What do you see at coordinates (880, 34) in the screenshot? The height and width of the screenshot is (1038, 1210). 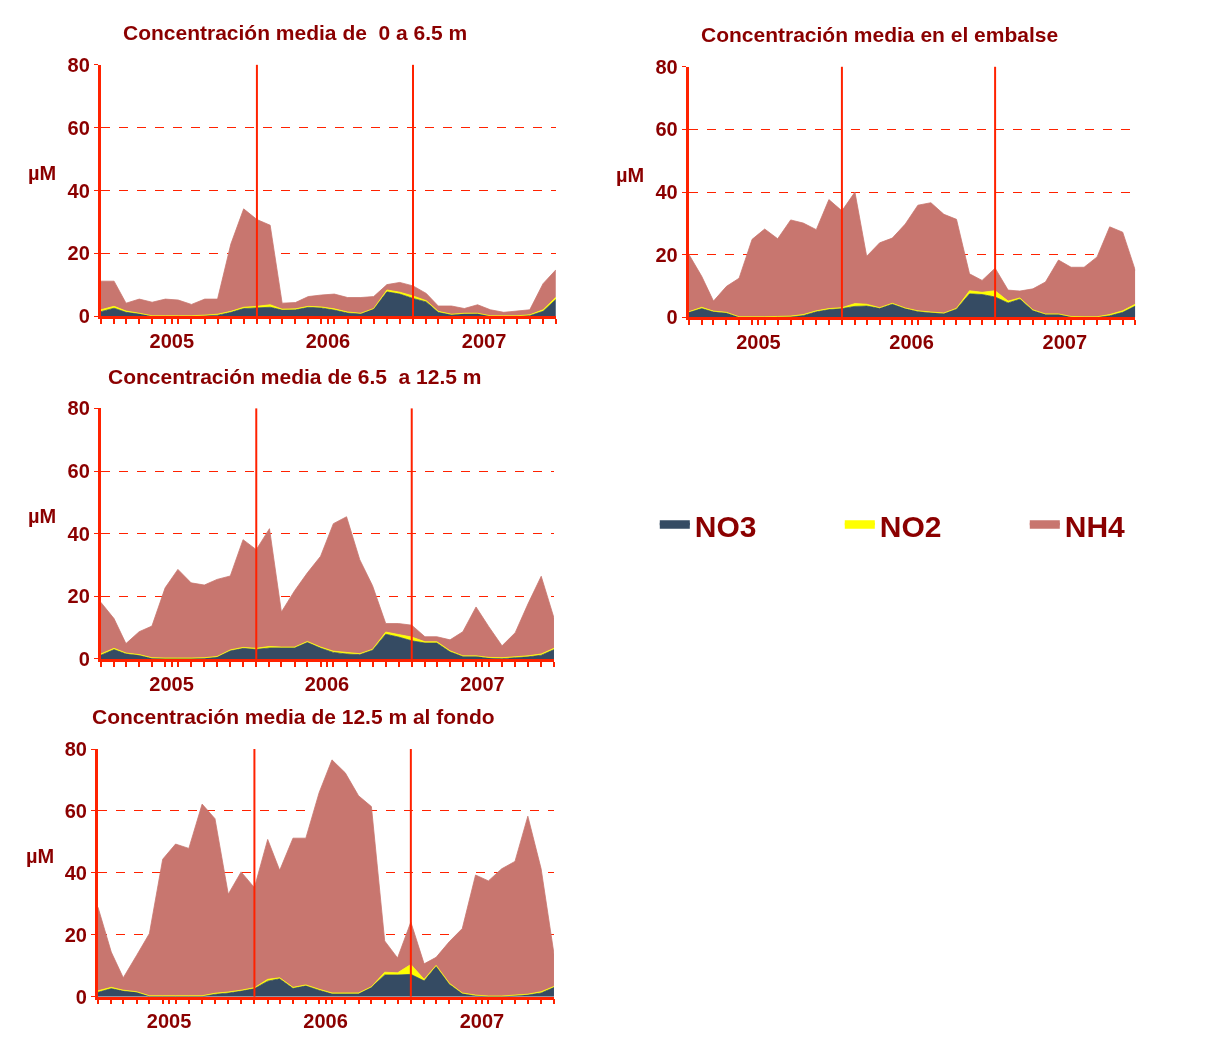 I see `chart-title: Concentración media en el embalse` at bounding box center [880, 34].